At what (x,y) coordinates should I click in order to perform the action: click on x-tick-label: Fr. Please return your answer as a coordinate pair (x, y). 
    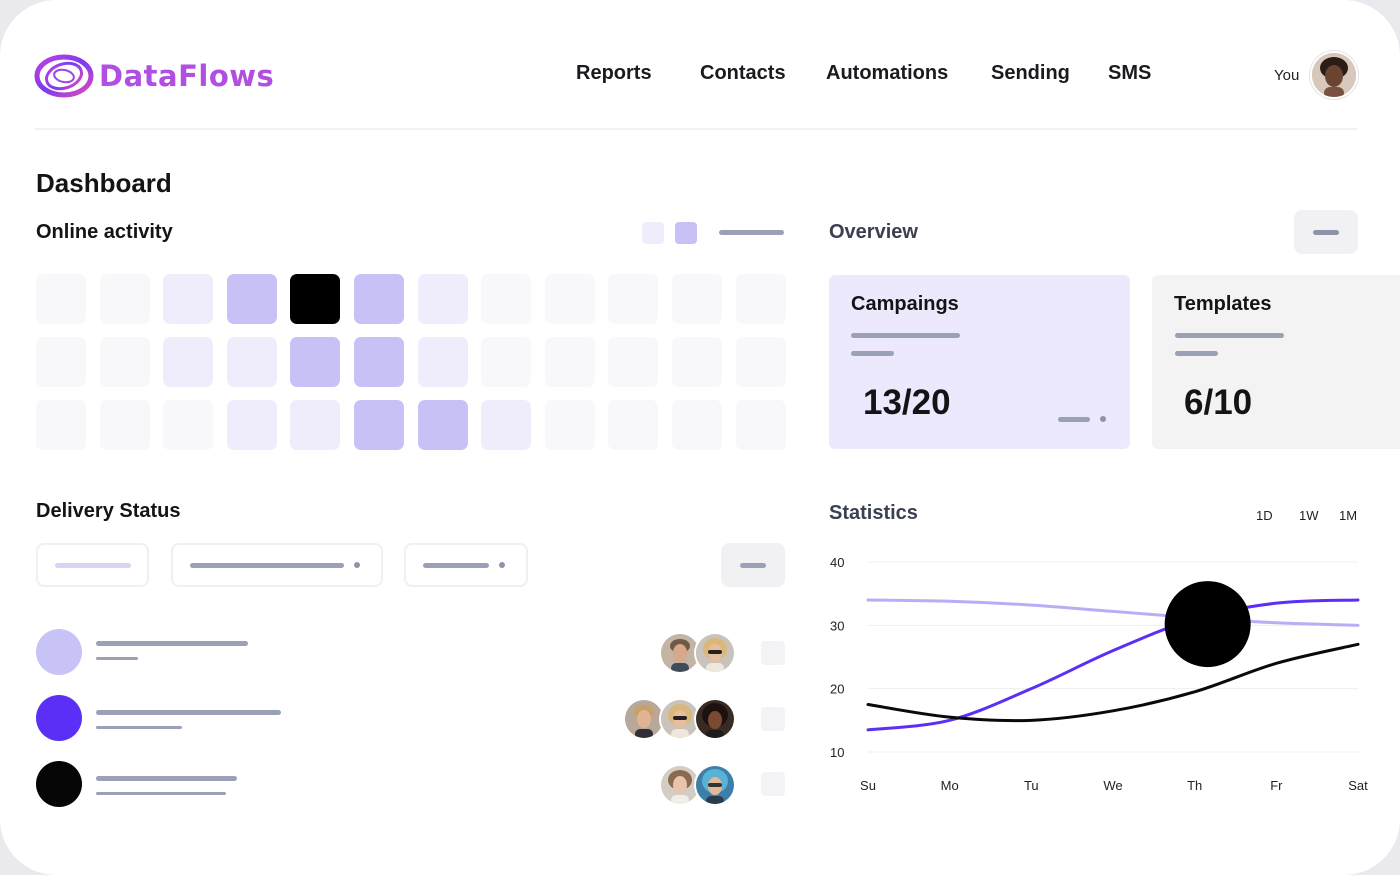
    Looking at the image, I should click on (1276, 785).